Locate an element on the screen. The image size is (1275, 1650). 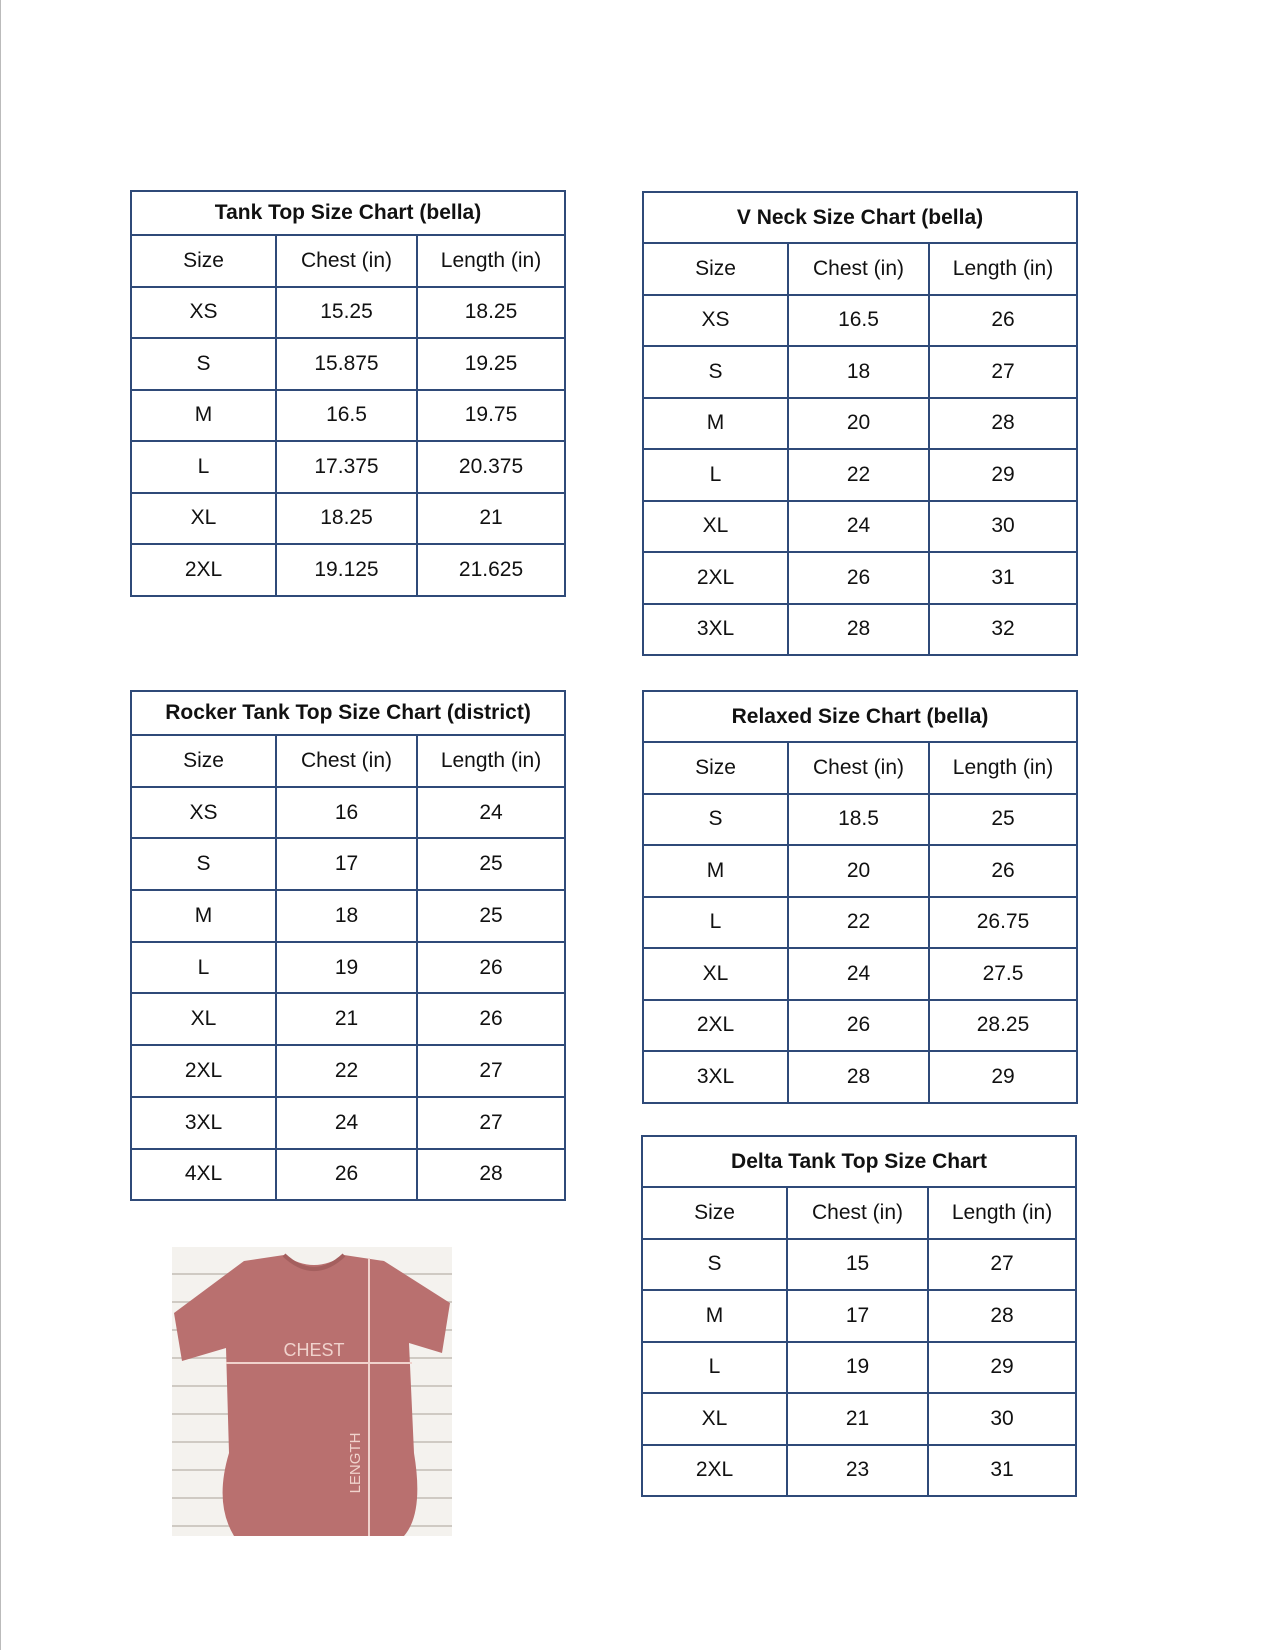
page-edge is located at coordinates (0, 825).